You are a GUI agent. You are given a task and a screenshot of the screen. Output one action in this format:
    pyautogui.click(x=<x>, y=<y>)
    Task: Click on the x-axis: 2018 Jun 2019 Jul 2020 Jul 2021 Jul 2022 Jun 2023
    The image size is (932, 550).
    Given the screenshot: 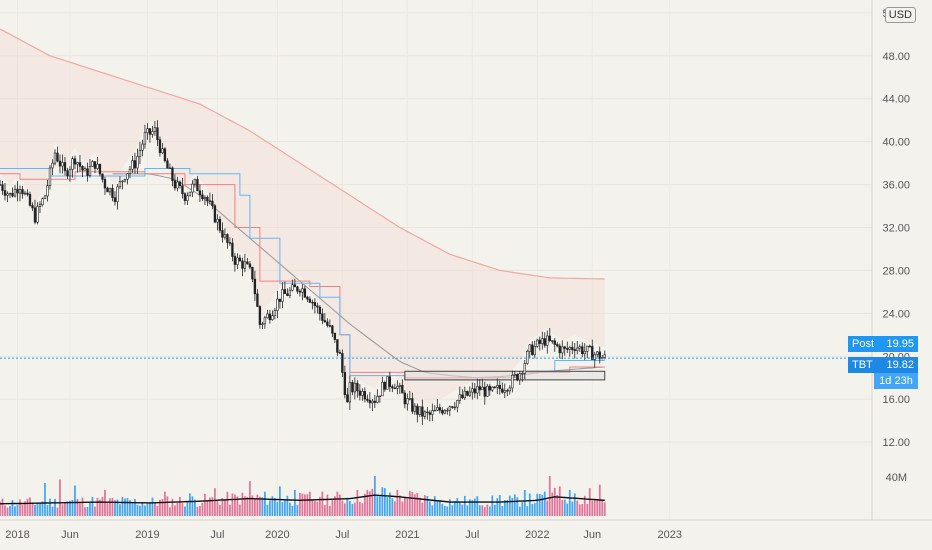 What is the action you would take?
    pyautogui.click(x=466, y=530)
    